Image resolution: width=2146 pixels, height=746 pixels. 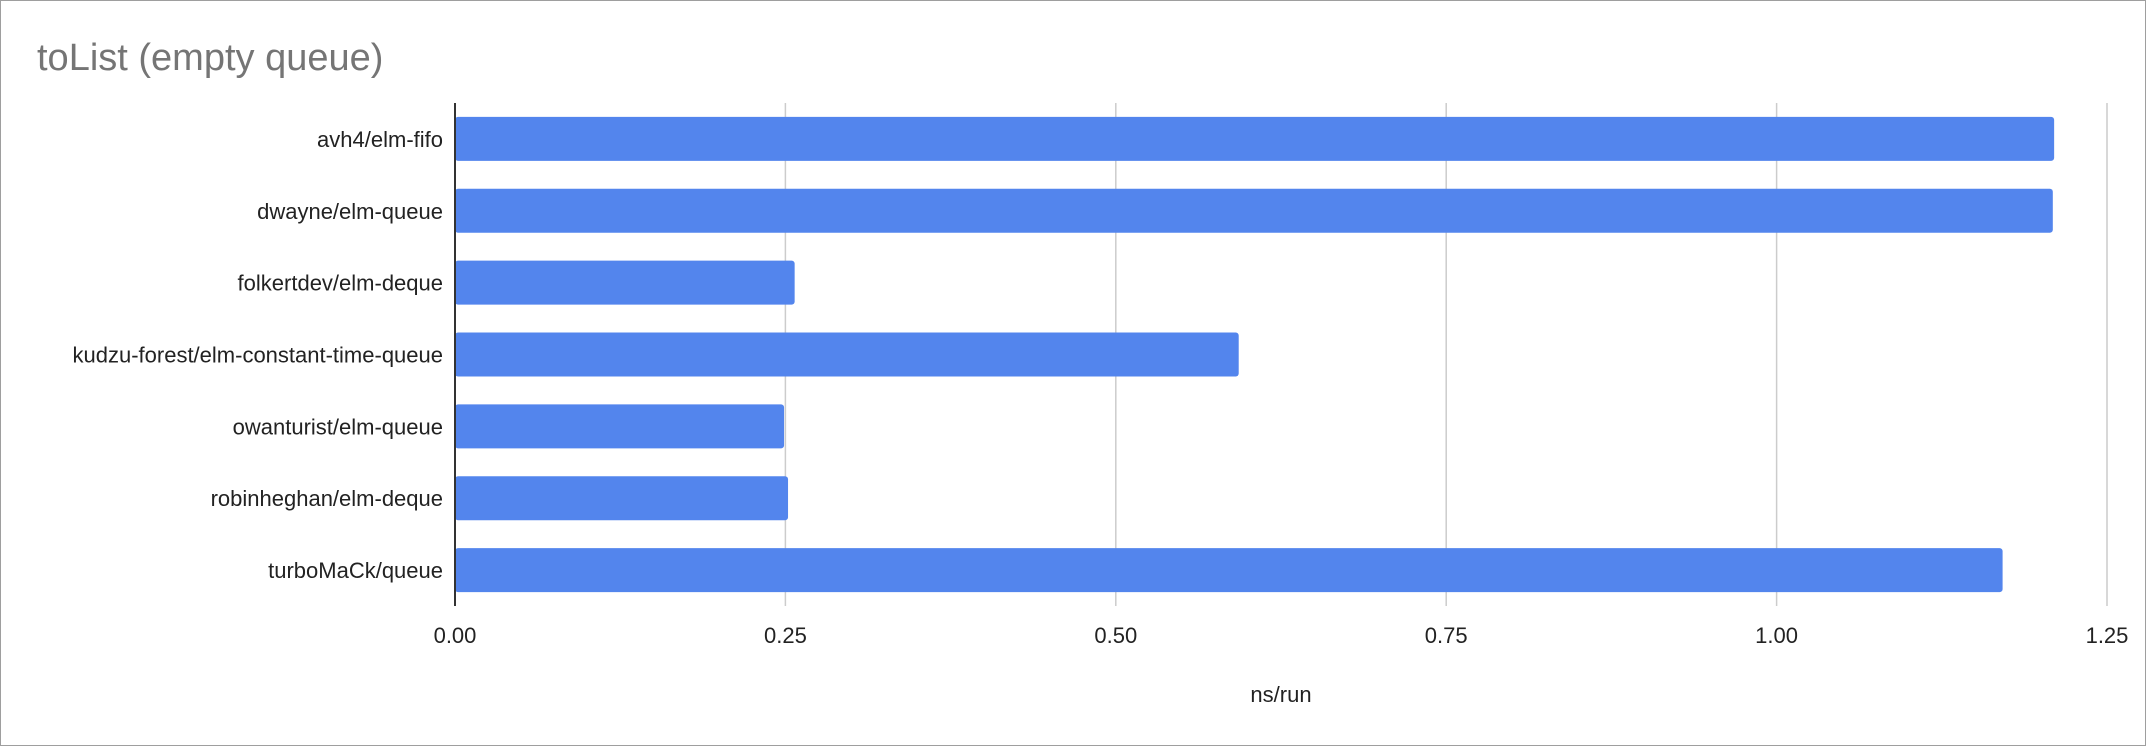 What do you see at coordinates (210, 58) in the screenshot?
I see `chart-title: toList (empty queue)` at bounding box center [210, 58].